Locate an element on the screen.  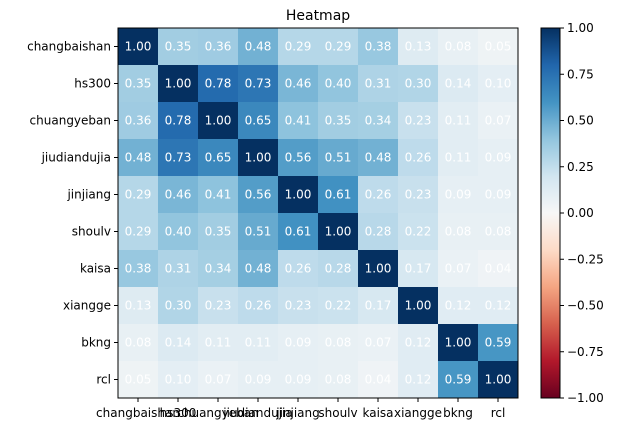
y-tick-label: xiangge is located at coordinates (87, 306).